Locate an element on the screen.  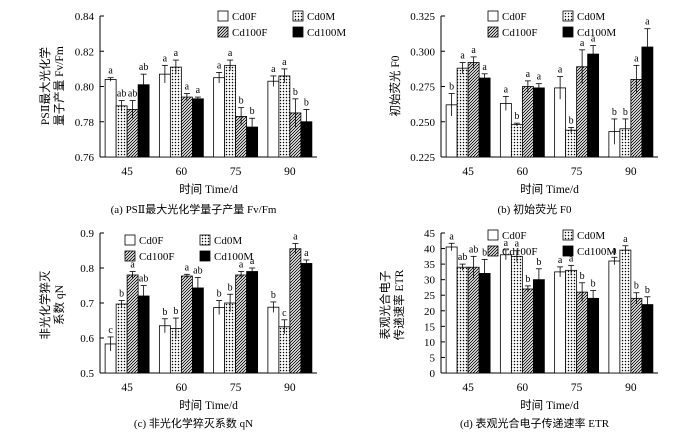
y-tick-label: 30 is located at coordinates (430, 281).